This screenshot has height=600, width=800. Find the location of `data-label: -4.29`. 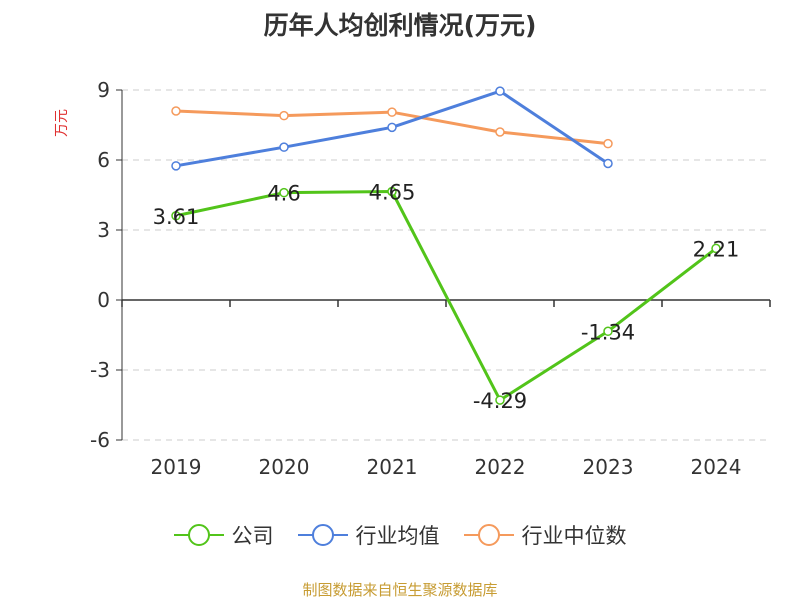

data-label: -4.29 is located at coordinates (500, 401).